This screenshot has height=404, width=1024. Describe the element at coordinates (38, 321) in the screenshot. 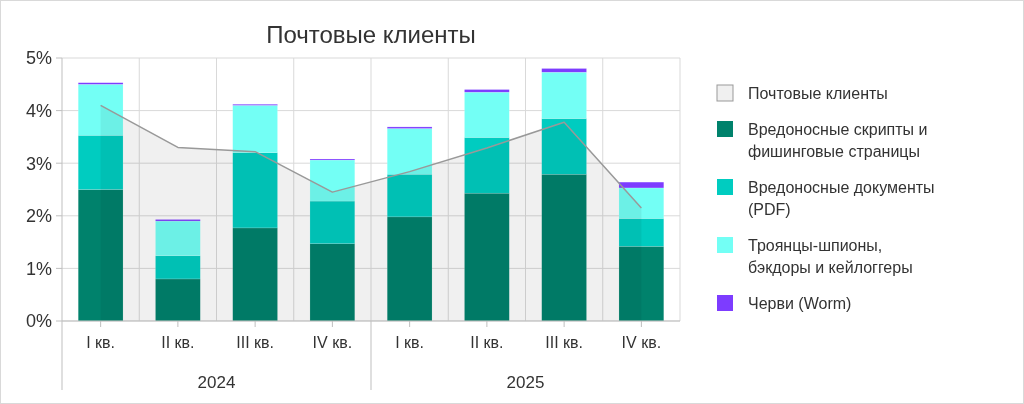

I see `y-tick-label: 0%` at that location.